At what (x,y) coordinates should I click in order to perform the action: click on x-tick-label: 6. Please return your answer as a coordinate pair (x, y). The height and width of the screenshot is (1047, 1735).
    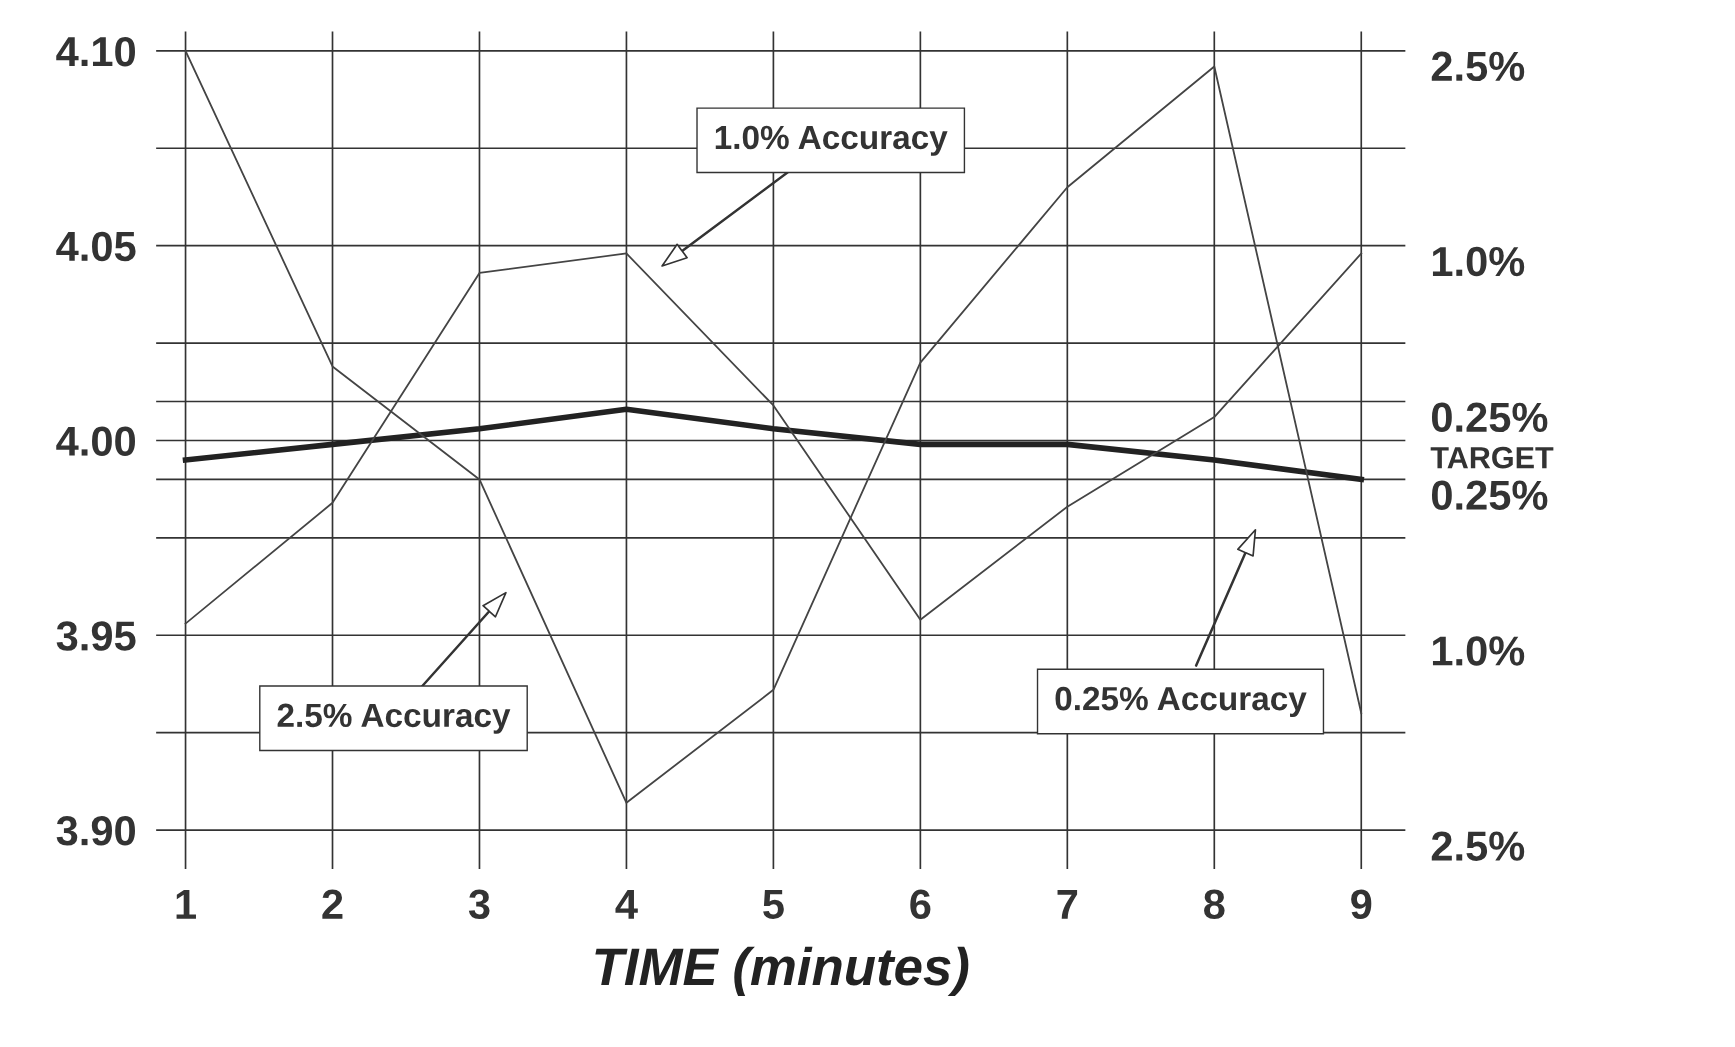
    Looking at the image, I should click on (920, 904).